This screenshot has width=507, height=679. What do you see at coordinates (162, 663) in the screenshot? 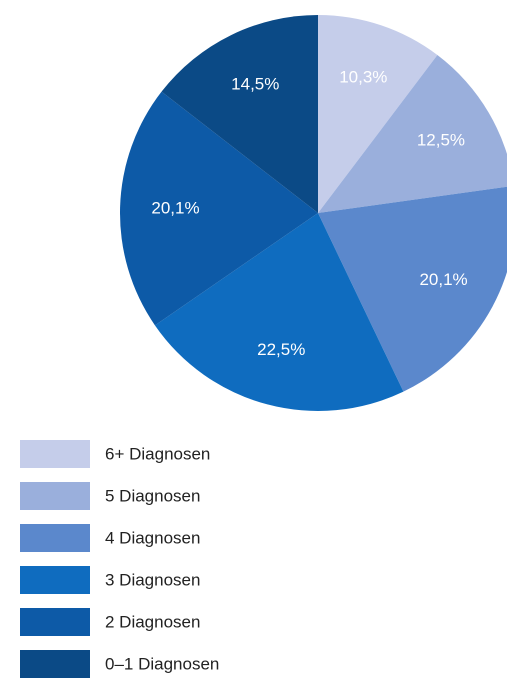
I see `legend-label: 0–1 Diagnosen` at bounding box center [162, 663].